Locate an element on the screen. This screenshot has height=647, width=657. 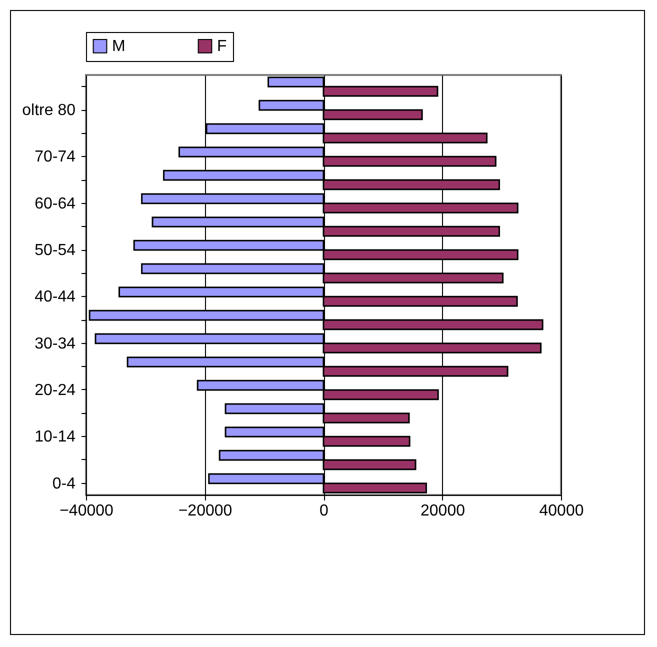
x-tick-label: 40000 is located at coordinates (561, 511).